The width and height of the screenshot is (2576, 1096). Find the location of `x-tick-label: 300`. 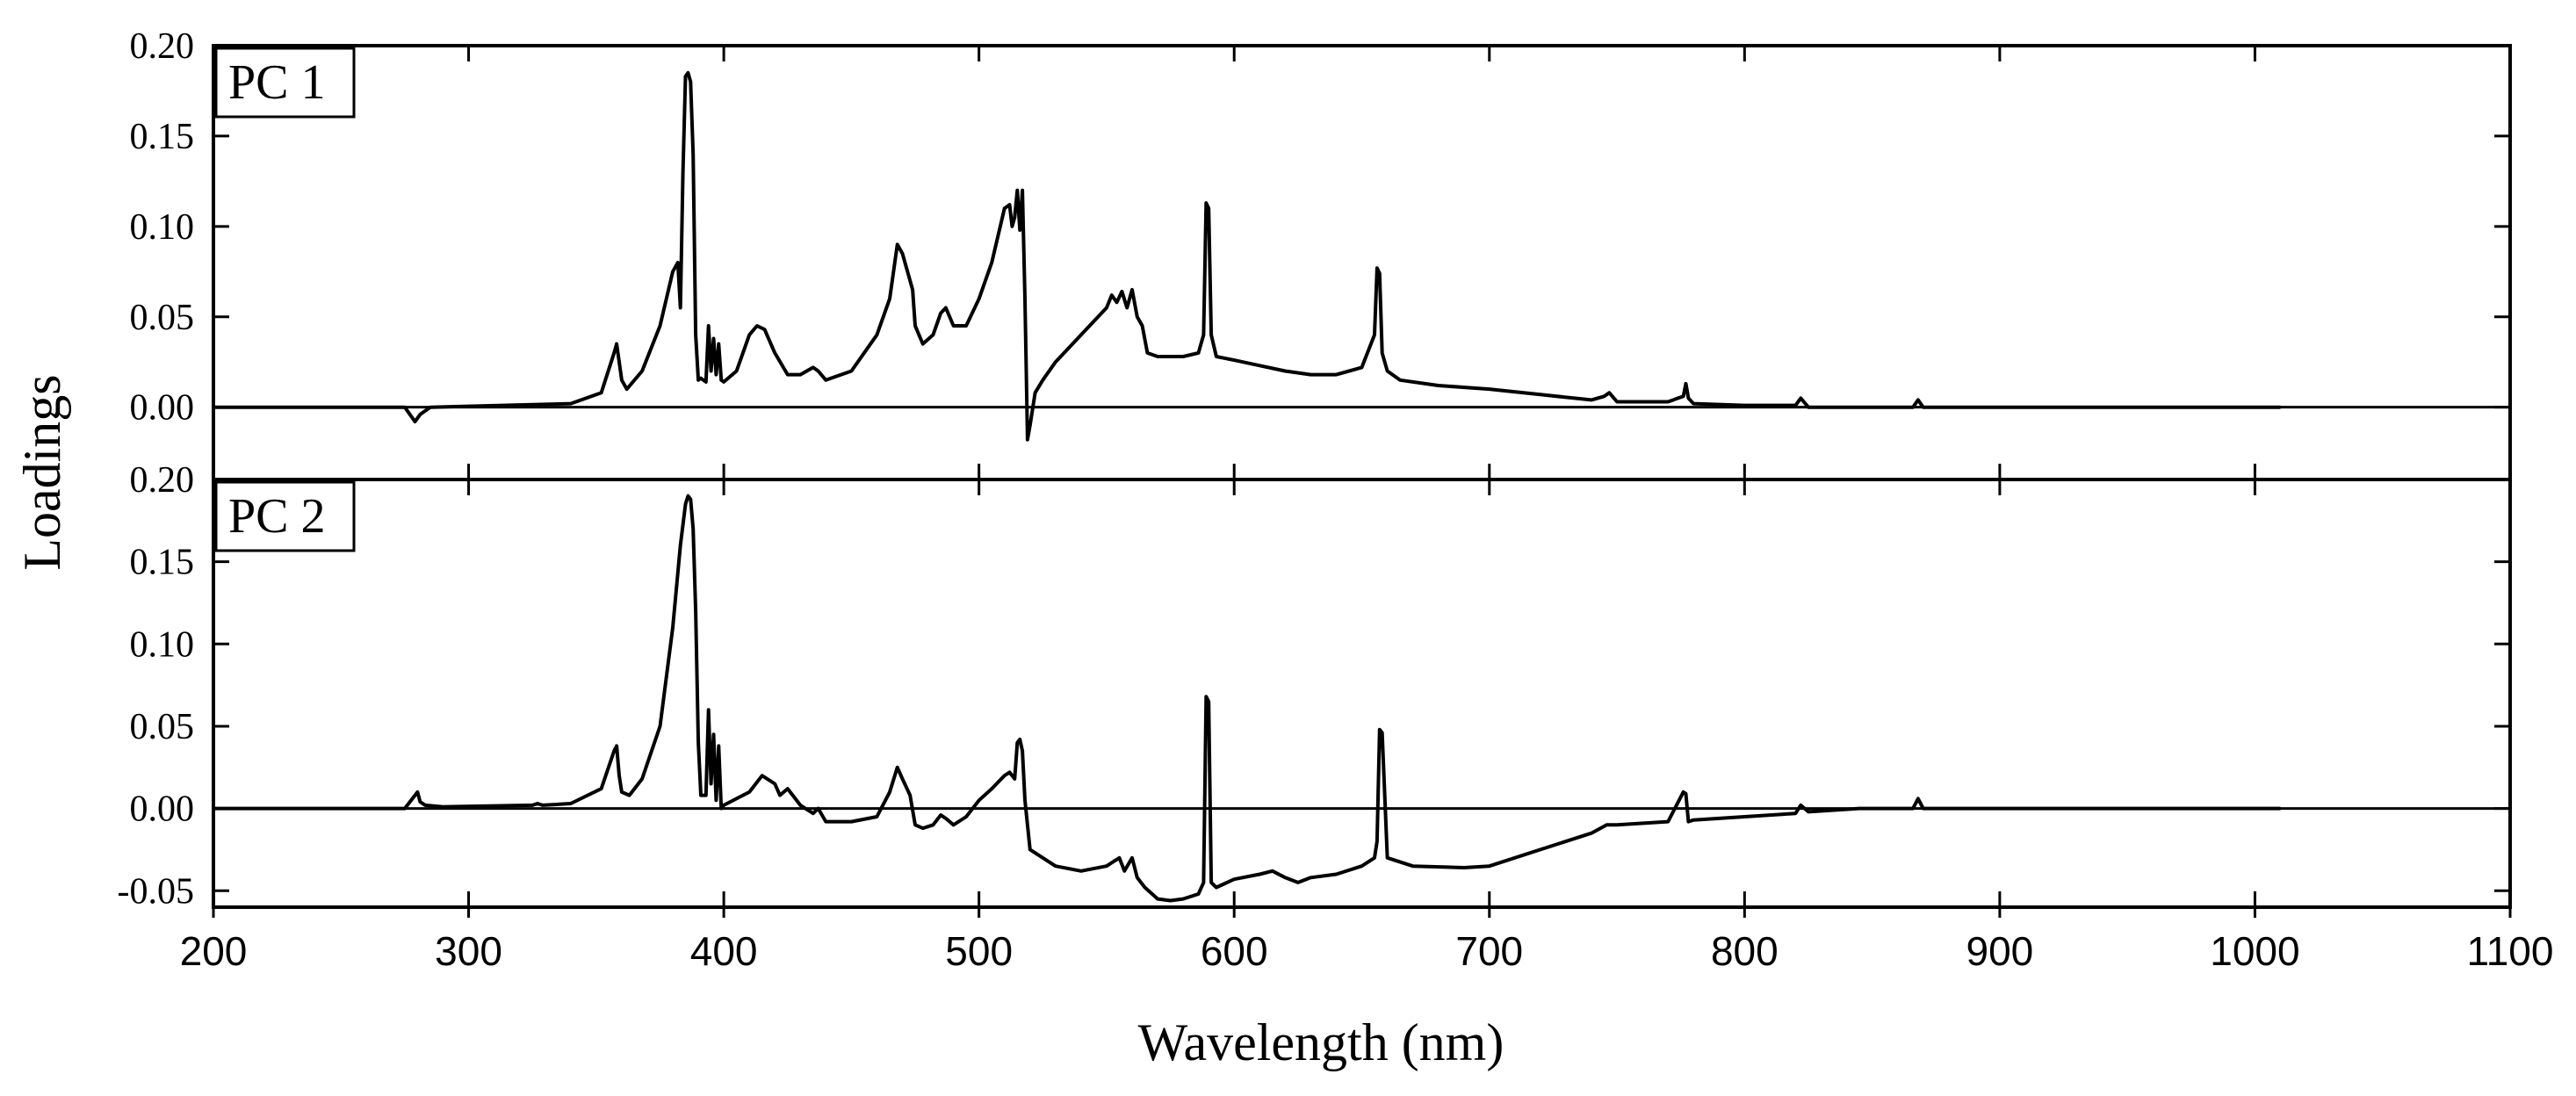

x-tick-label: 300 is located at coordinates (468, 951).